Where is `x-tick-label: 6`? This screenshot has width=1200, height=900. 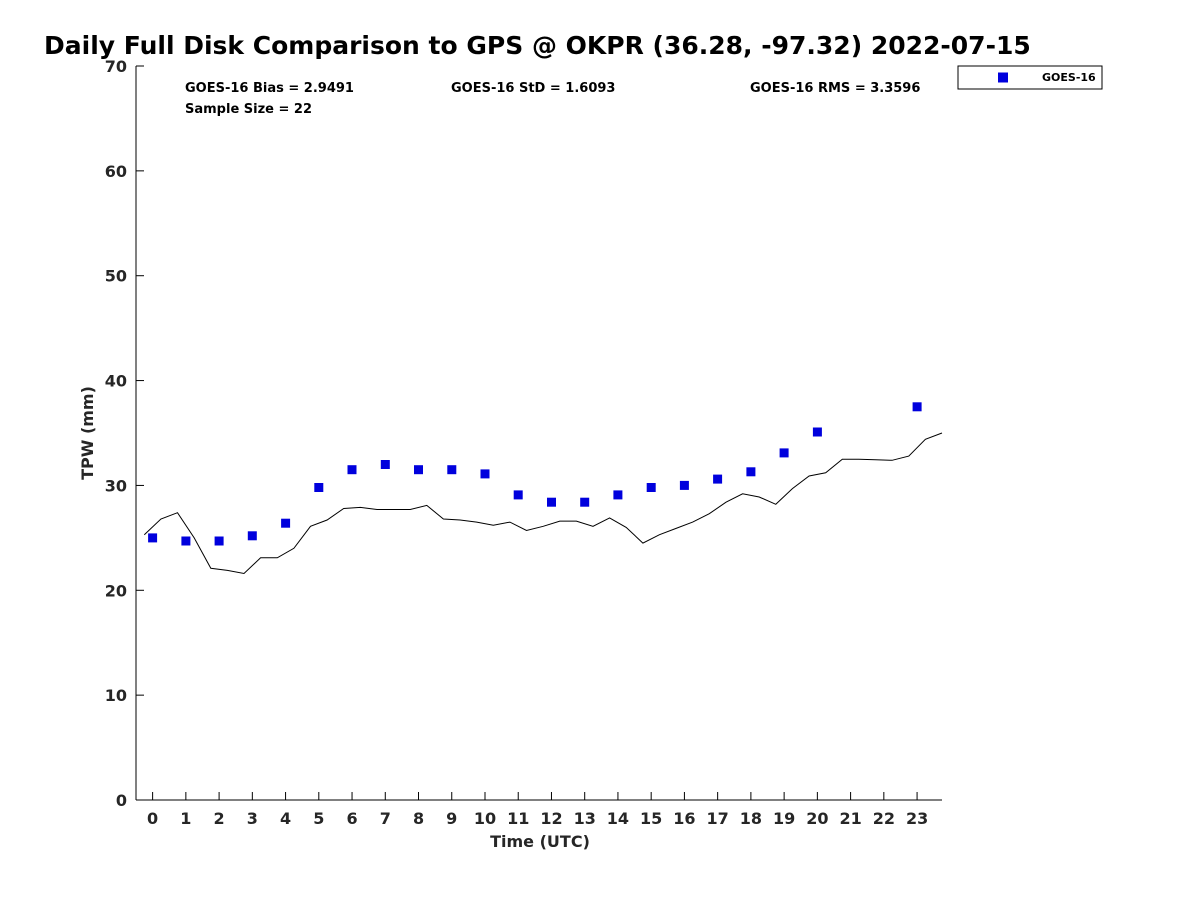 x-tick-label: 6 is located at coordinates (351, 818).